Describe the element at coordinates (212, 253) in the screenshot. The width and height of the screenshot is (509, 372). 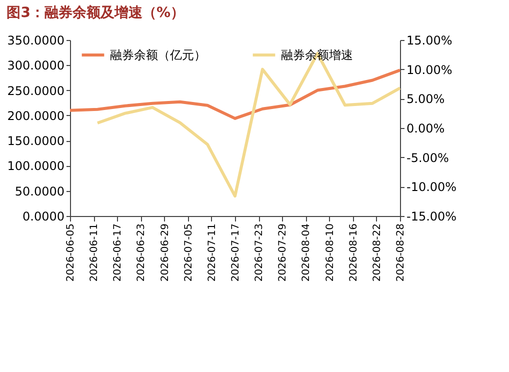
I see `x-tick-label: 2026-07-11` at that location.